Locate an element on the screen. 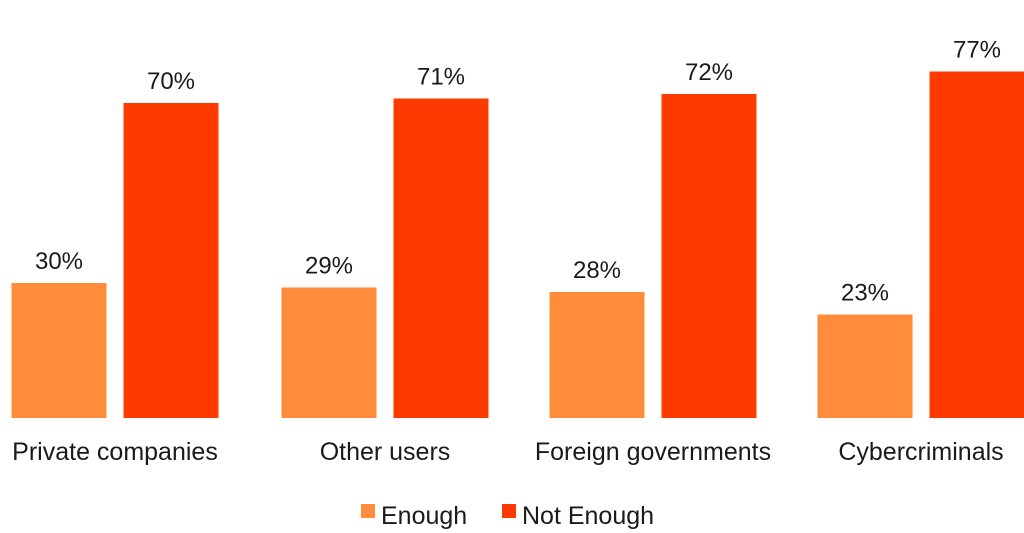 Image resolution: width=1024 pixels, height=533 pixels. legend-label-enough: Enough is located at coordinates (424, 516).